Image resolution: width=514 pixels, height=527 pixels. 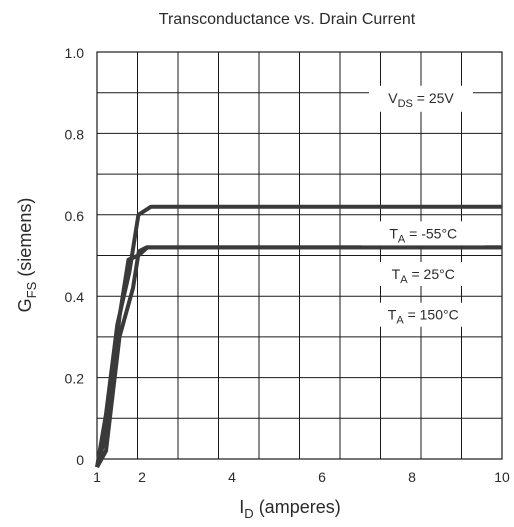 What do you see at coordinates (423, 317) in the screenshot?
I see `series-label: TA = 150°C` at bounding box center [423, 317].